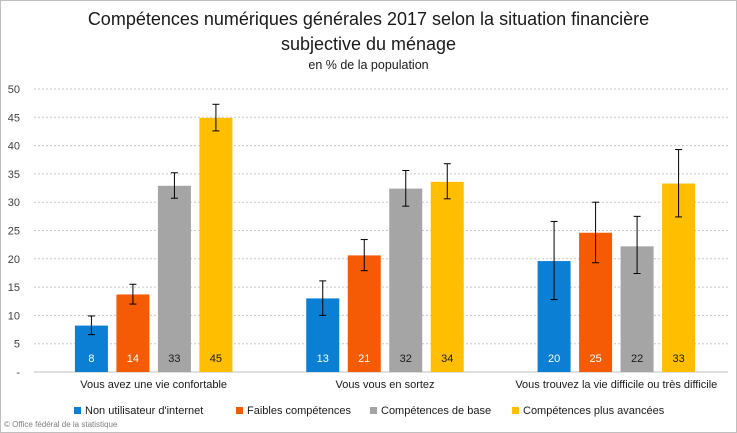 The height and width of the screenshot is (433, 737). I want to click on y-tick-label: 35, so click(14, 175).